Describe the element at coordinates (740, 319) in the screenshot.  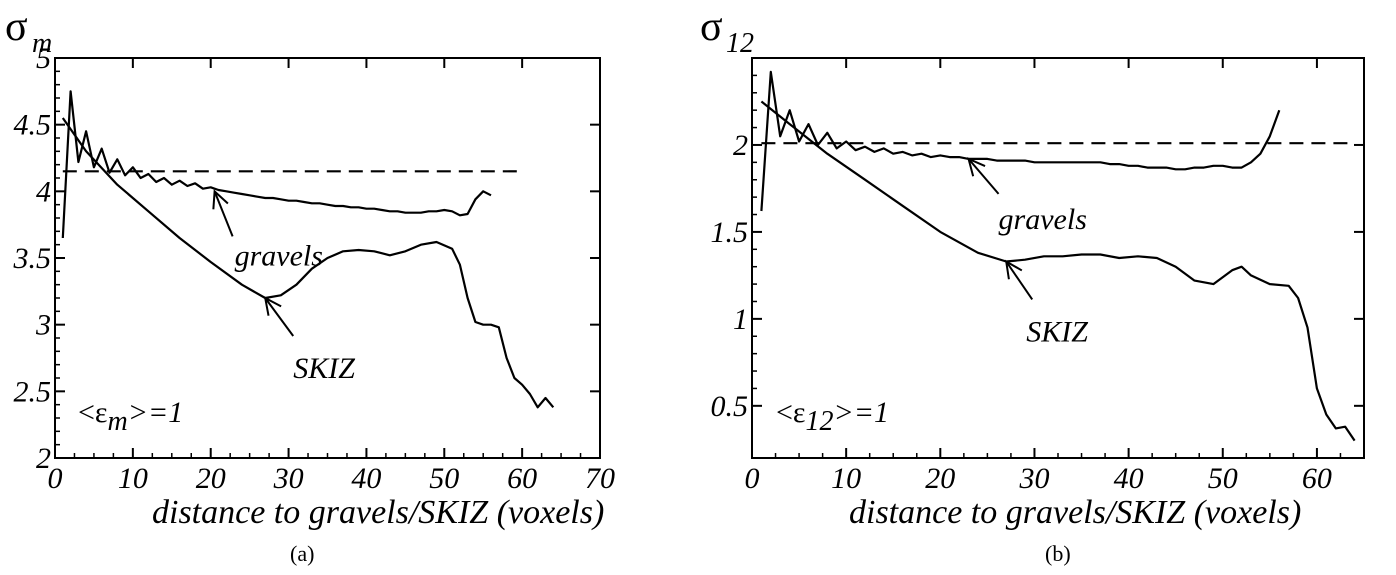
I see `panel-b-ytick-label: 1` at that location.